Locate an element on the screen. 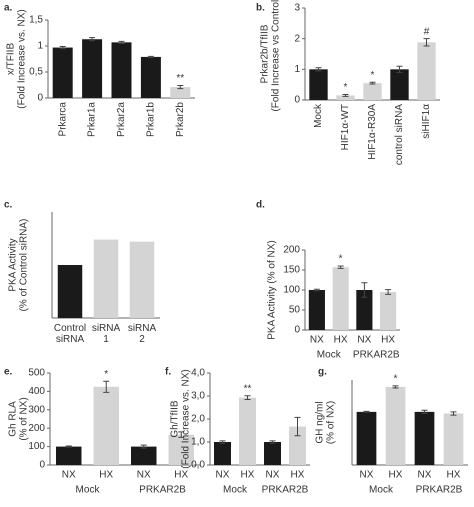 This screenshot has height=507, width=474. x-tick-label: Control siRNA is located at coordinates (70, 334).